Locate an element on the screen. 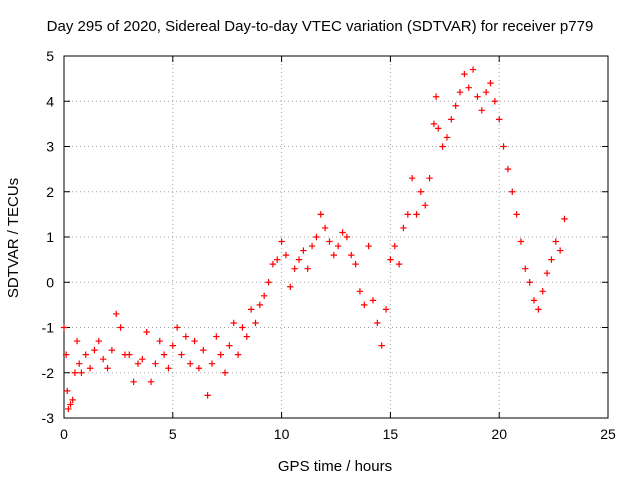  y-tick-label: 0 is located at coordinates (50, 282).